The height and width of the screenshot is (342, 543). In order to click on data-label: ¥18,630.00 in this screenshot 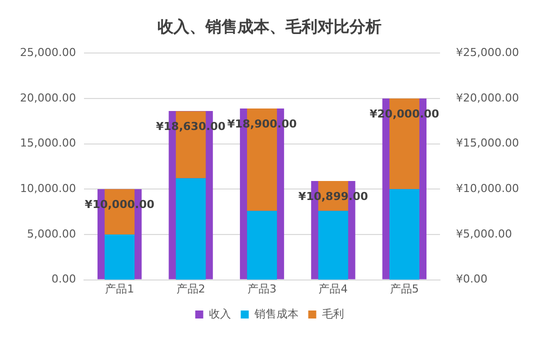, I will do `click(191, 126)`.